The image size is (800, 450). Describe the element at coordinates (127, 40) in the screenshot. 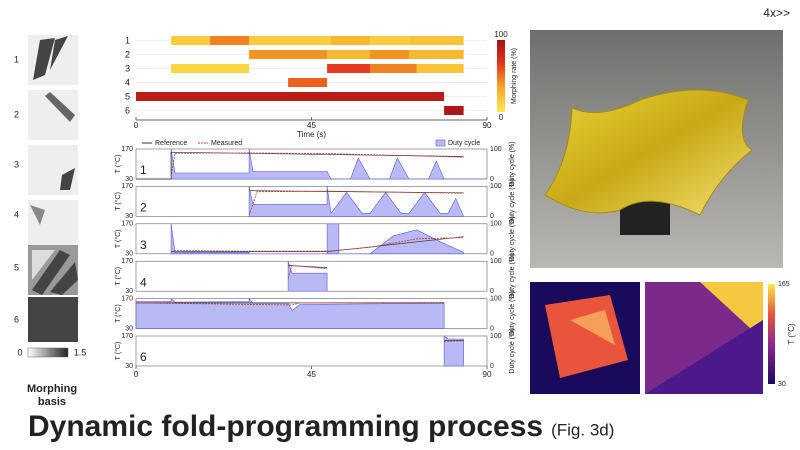

I see `row-label: 1` at that location.